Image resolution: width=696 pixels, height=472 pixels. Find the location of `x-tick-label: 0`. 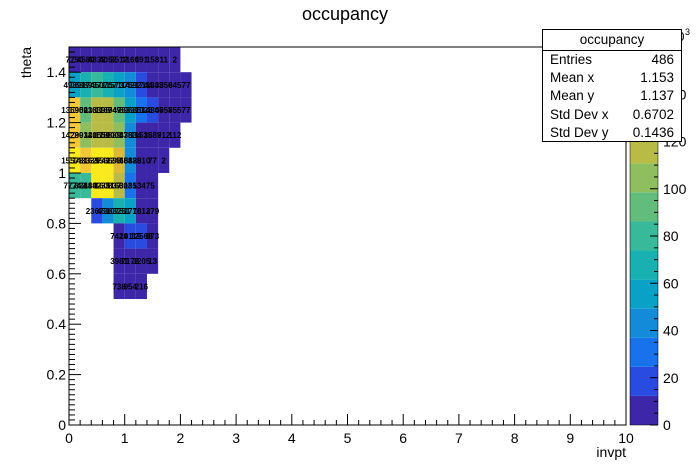

x-tick-label: 0 is located at coordinates (69, 438).